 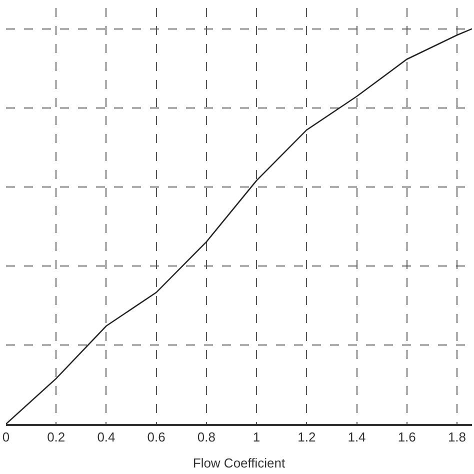 I want to click on x-tick-label: 1.8, so click(x=457, y=436).